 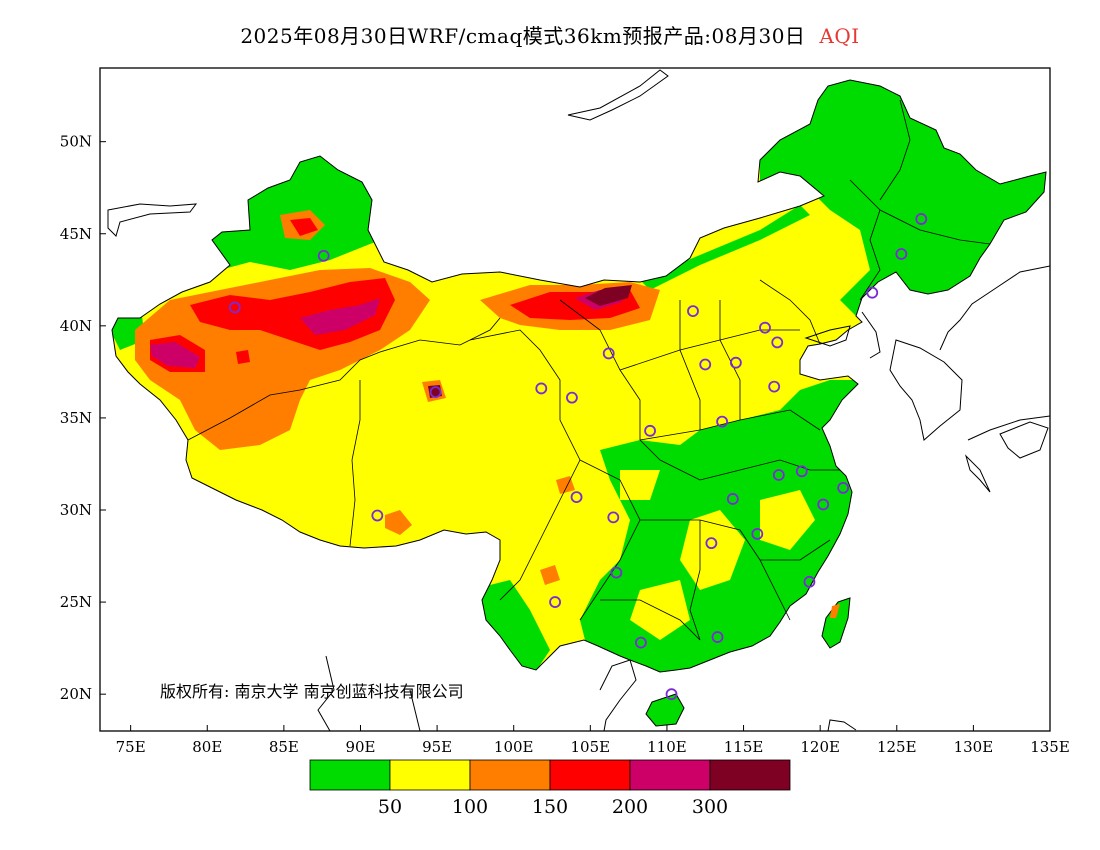 What do you see at coordinates (312, 691) in the screenshot?
I see `copyright-text: 版权所有: 南京大学 南京创蓝科技有限公司` at bounding box center [312, 691].